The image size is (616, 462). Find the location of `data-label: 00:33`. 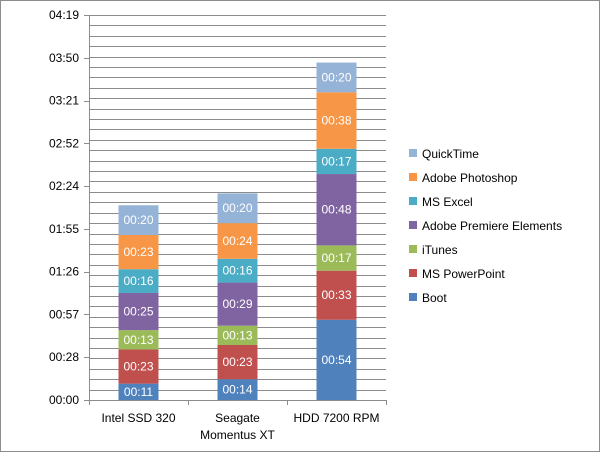

data-label: 00:33 is located at coordinates (336, 295).